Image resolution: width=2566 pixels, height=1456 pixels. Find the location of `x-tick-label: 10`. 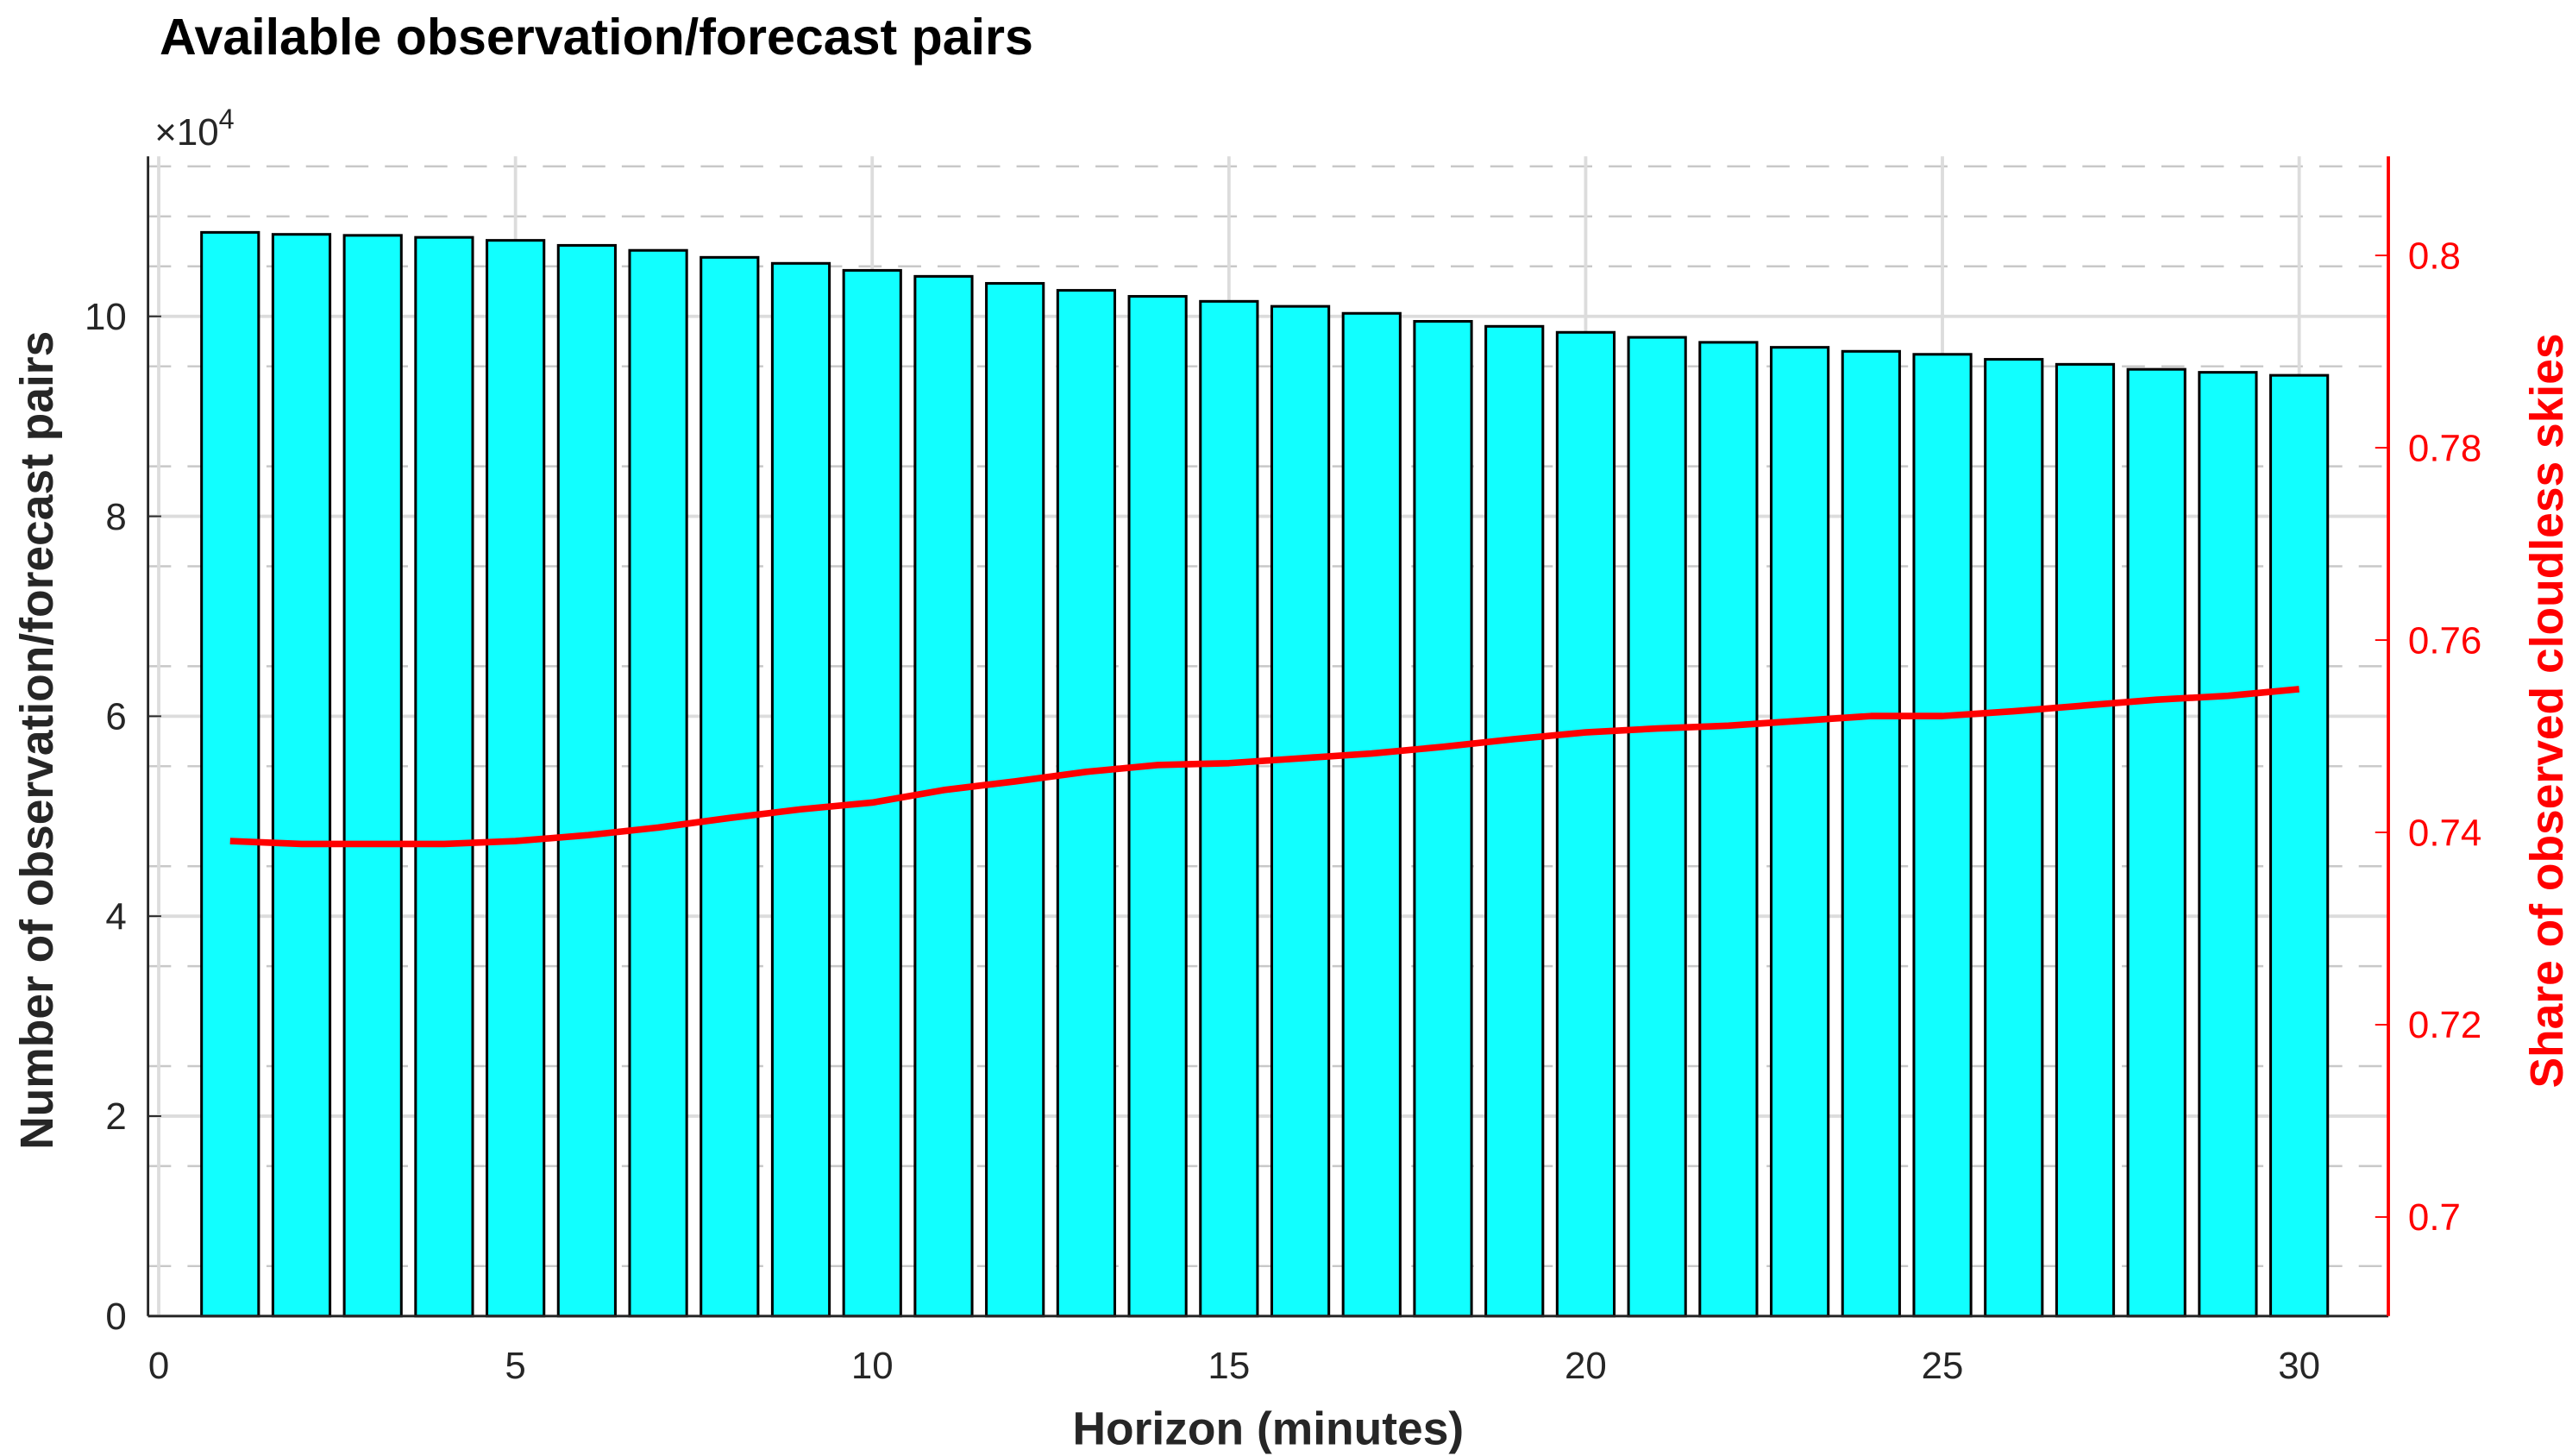

x-tick-label: 10 is located at coordinates (872, 1366).